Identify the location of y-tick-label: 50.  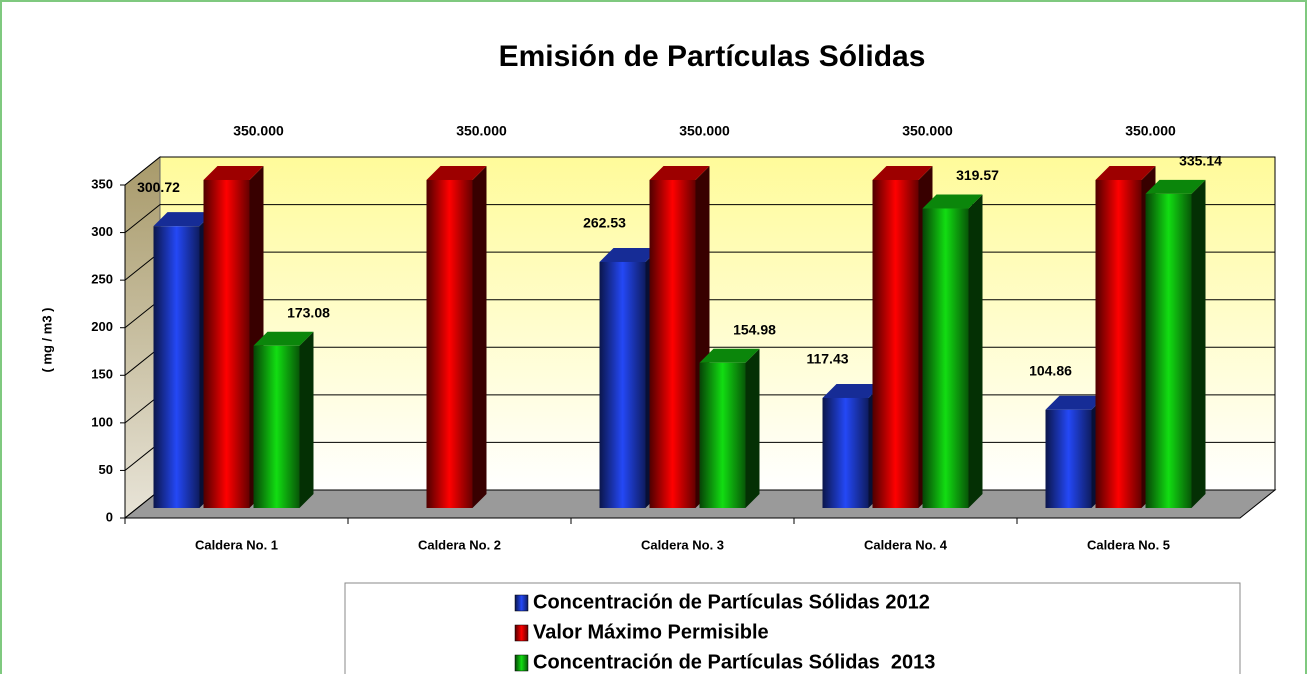
(106, 469).